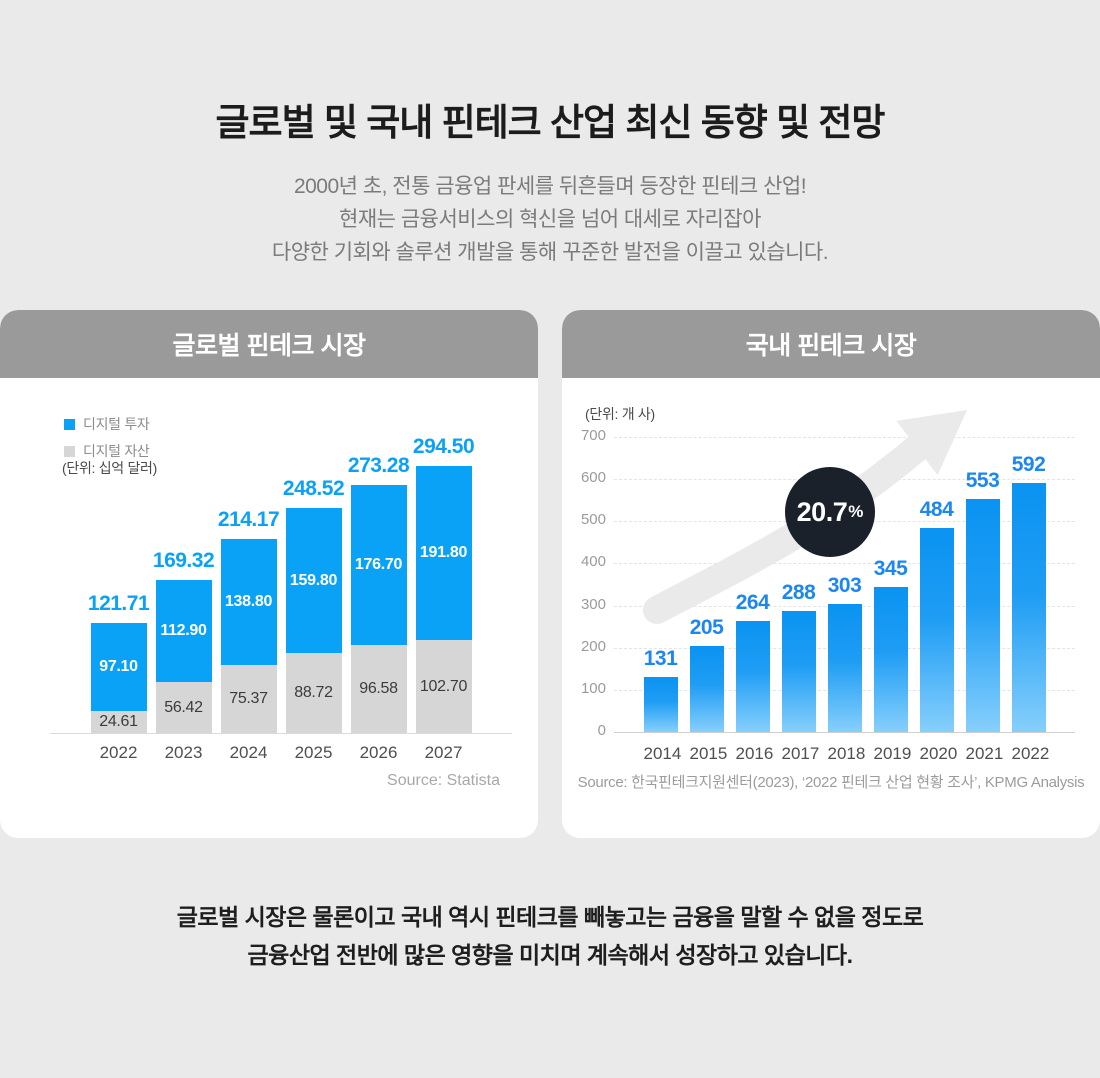  I want to click on source-note: Source: Statista, so click(443, 780).